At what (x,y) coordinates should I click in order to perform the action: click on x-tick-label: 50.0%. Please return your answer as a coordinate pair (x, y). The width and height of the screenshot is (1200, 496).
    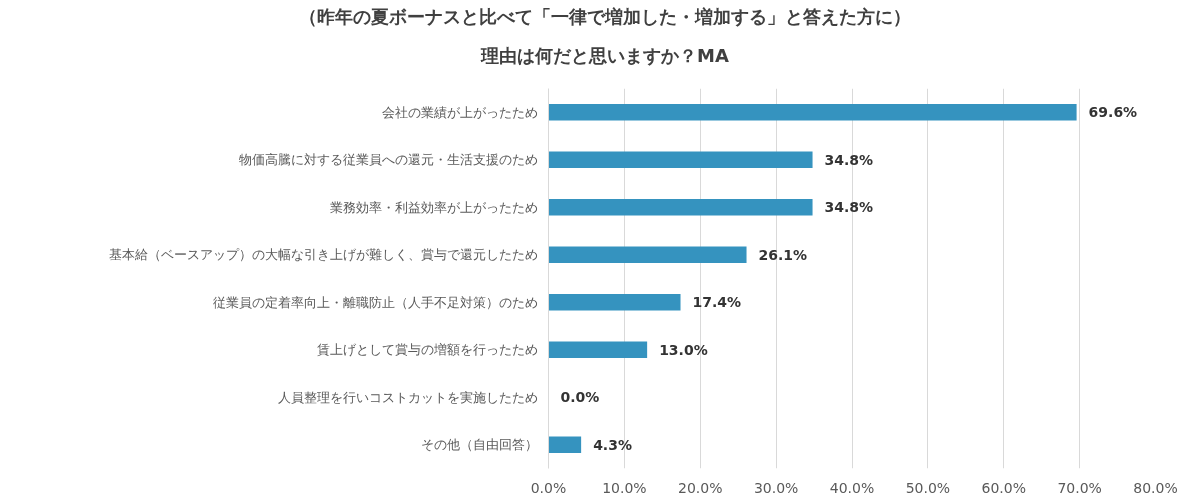
    Looking at the image, I should click on (928, 487).